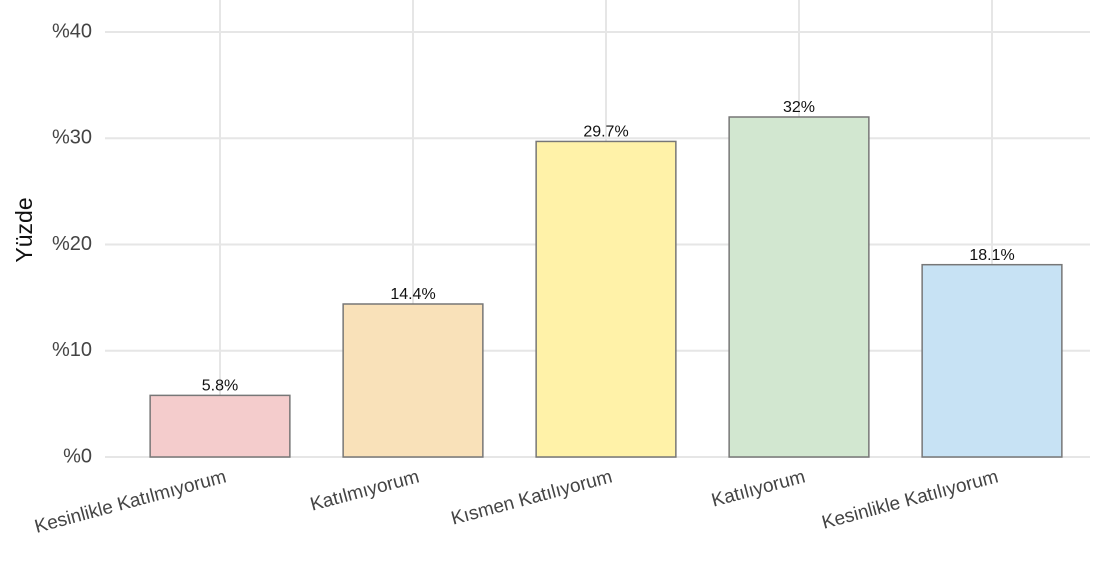 The height and width of the screenshot is (573, 1103). I want to click on y-tick-label: %30, so click(72, 138).